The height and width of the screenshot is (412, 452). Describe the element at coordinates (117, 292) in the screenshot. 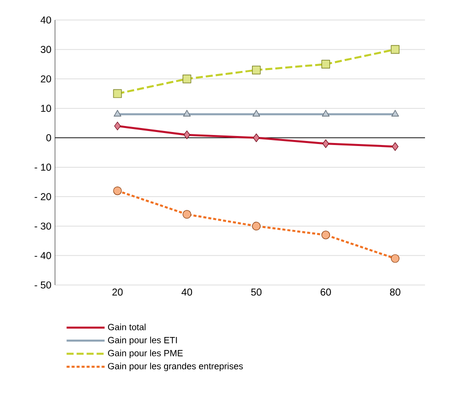

I see `x-tick-label: 20` at that location.